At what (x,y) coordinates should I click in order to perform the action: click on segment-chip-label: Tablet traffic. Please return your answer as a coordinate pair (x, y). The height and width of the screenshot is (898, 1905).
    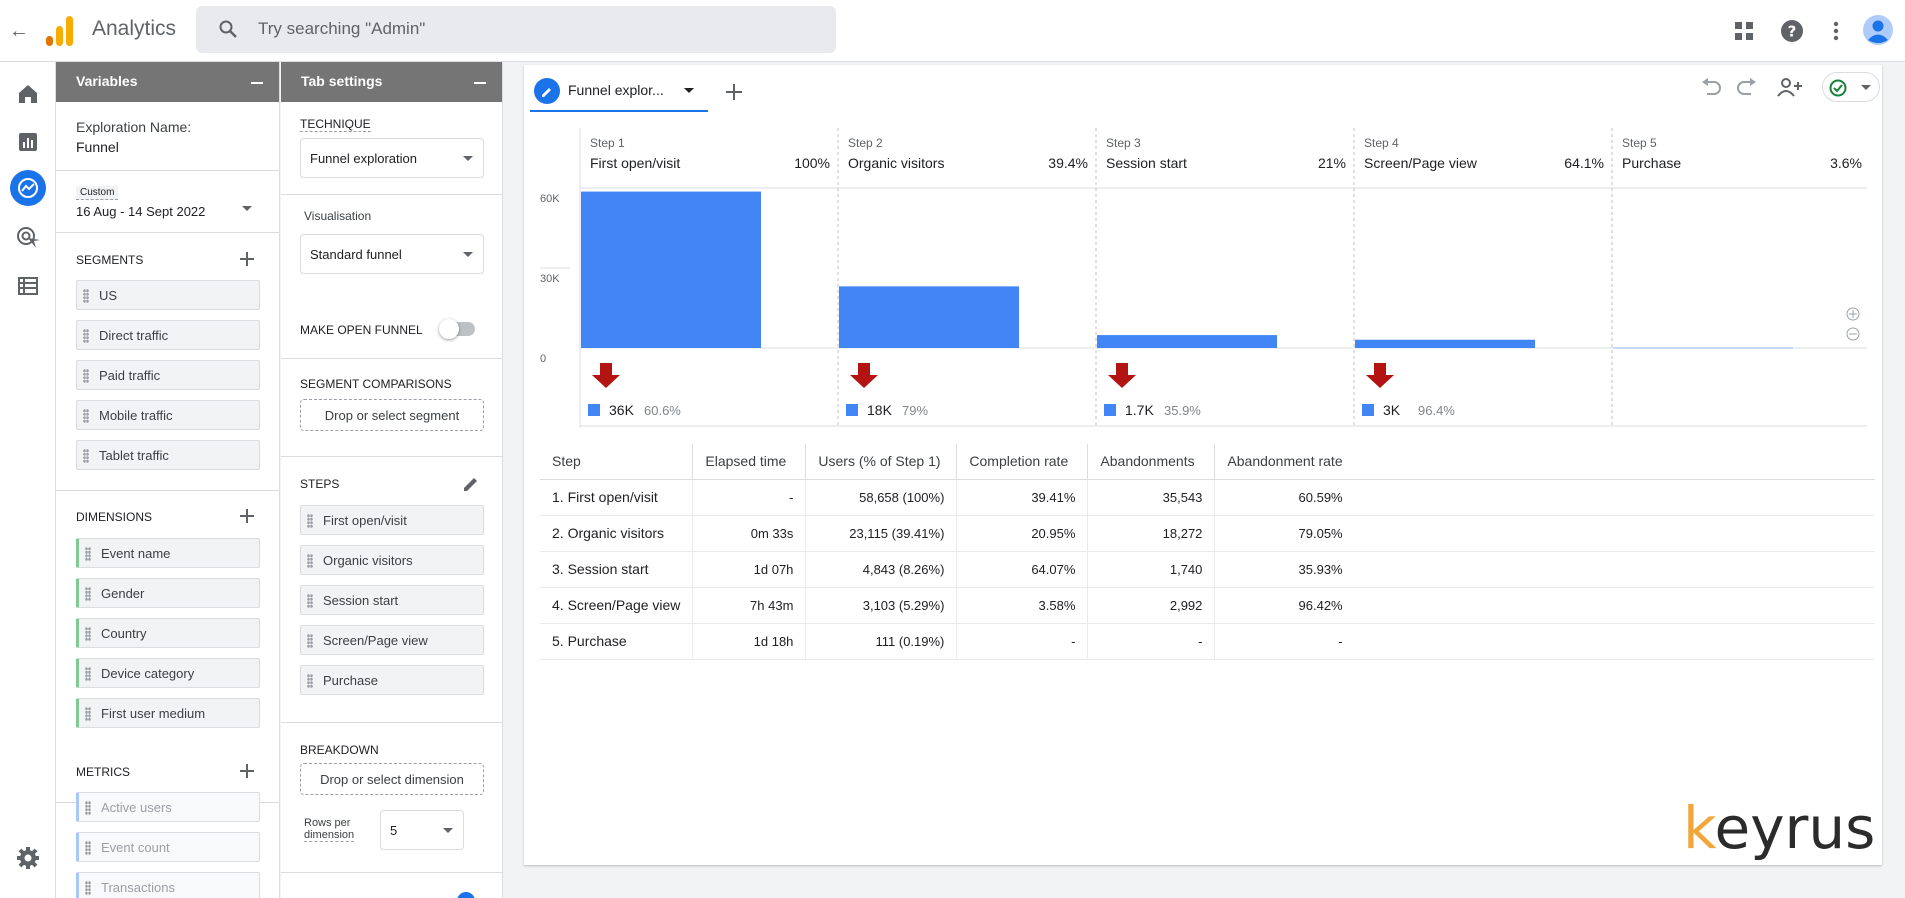
    Looking at the image, I should click on (134, 455).